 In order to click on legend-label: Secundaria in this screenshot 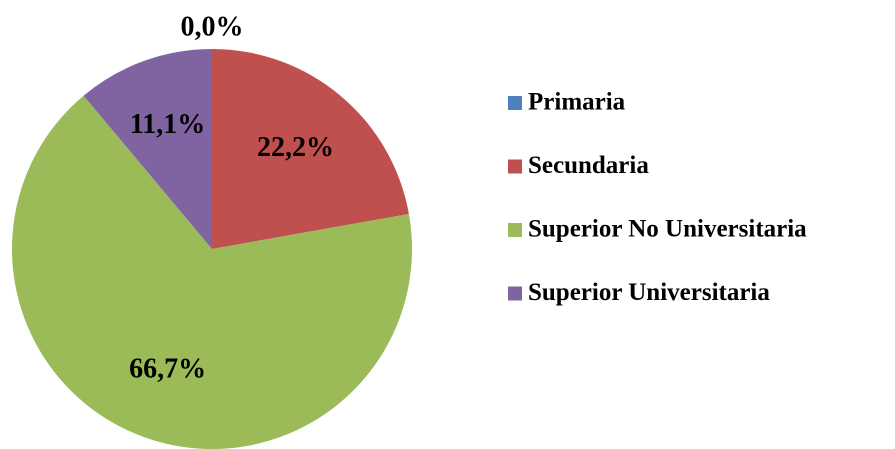, I will do `click(588, 165)`.